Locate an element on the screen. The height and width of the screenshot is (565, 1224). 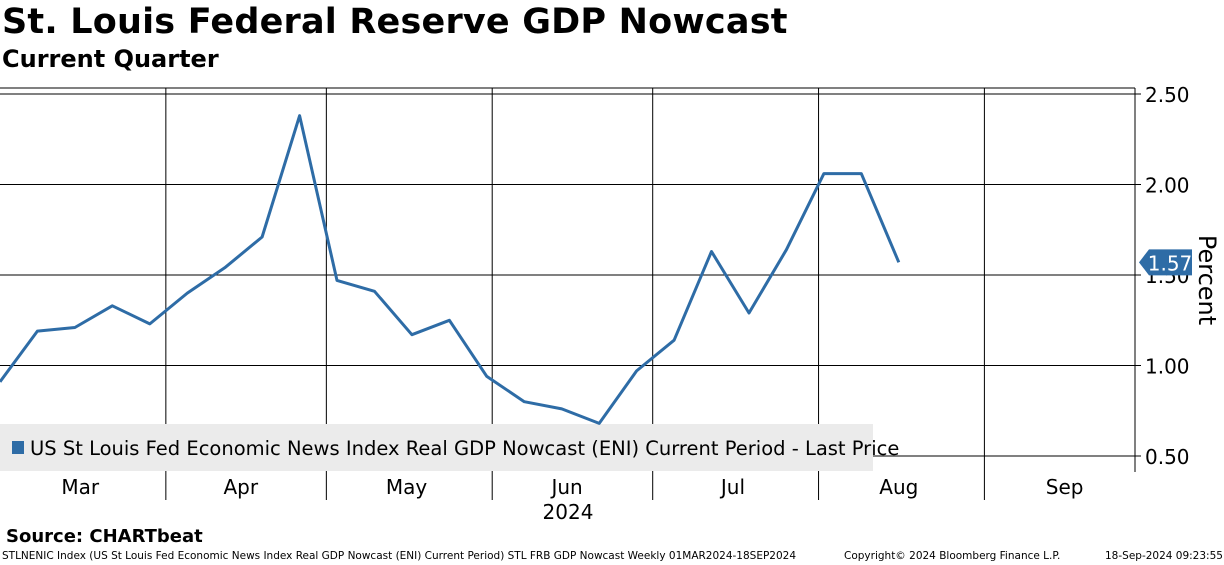
chart-title: St. Louis Federal Reserve GDP Nowcast is located at coordinates (395, 22).